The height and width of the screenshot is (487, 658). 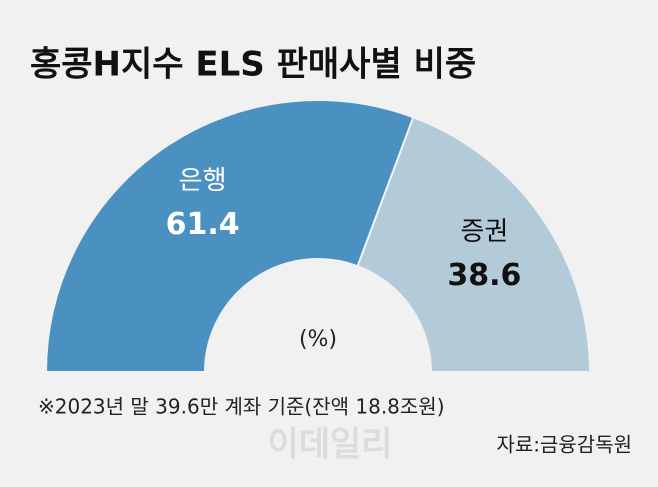 What do you see at coordinates (241, 407) in the screenshot?
I see `note: ※2023년 말 39.6만 계좌 기준(잔액 18.8조원)` at bounding box center [241, 407].